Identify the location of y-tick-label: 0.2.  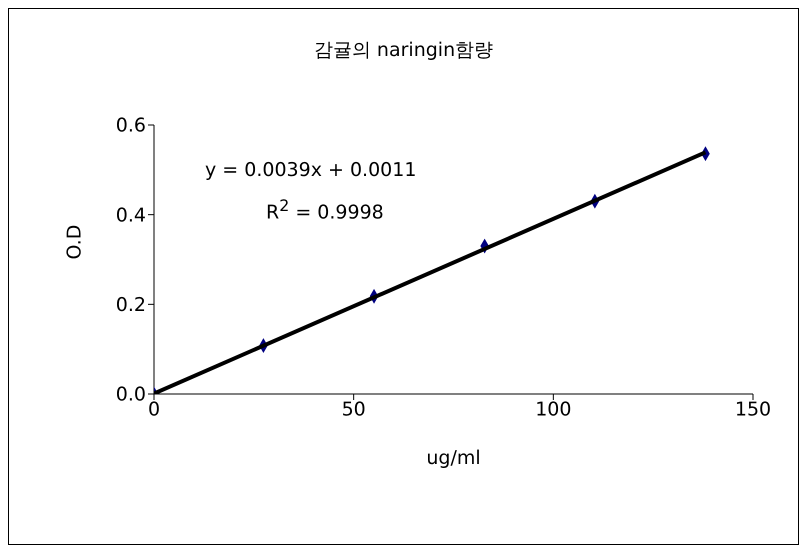
(131, 305).